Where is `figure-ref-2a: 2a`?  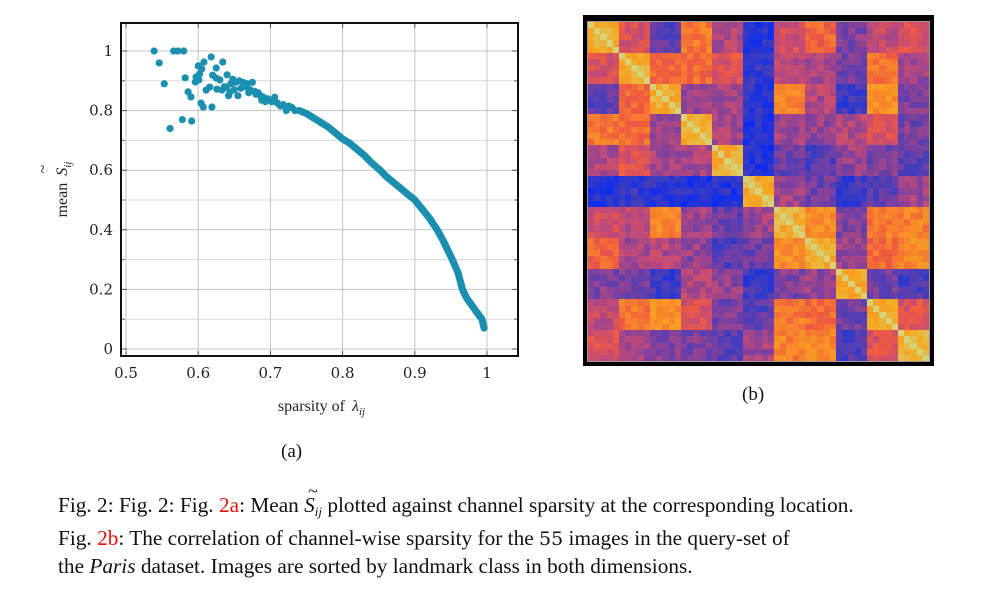 figure-ref-2a: 2a is located at coordinates (229, 505).